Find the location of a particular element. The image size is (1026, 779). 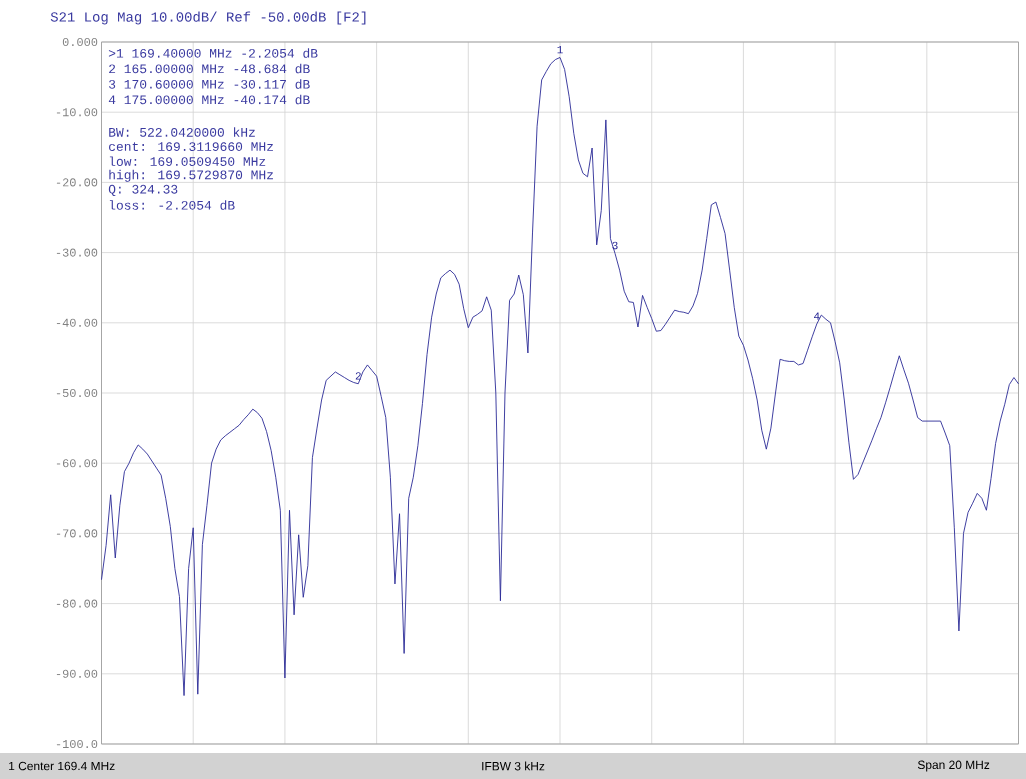

annotation: 1 is located at coordinates (560, 50).